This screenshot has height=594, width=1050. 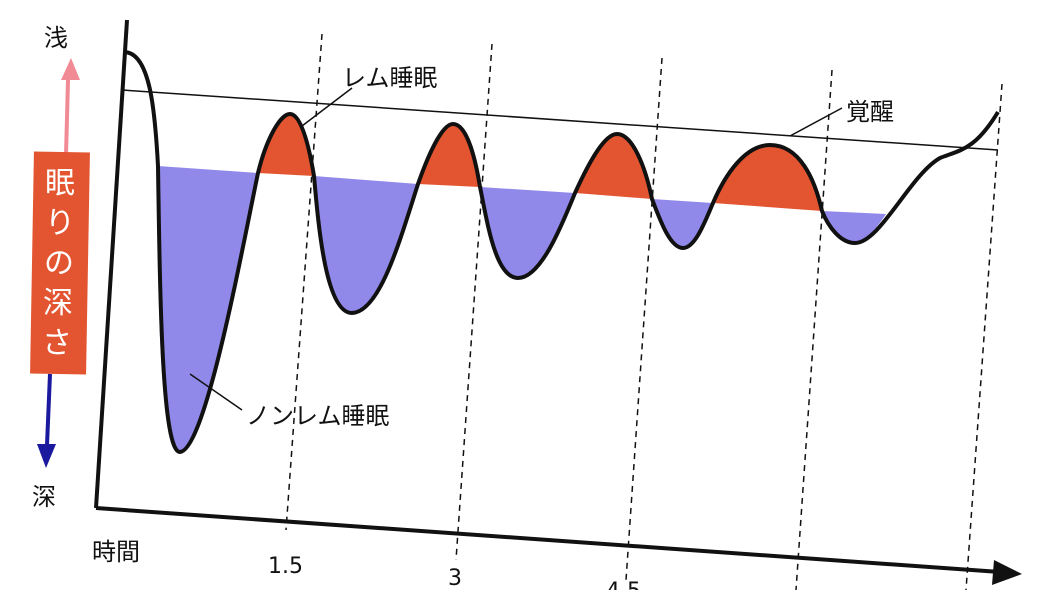 What do you see at coordinates (390, 78) in the screenshot?
I see `rem-label: レム睡眠` at bounding box center [390, 78].